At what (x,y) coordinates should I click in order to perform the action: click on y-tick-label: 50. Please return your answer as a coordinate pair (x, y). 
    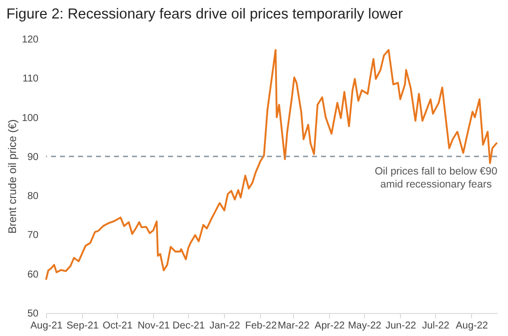
    Looking at the image, I should click on (33, 314).